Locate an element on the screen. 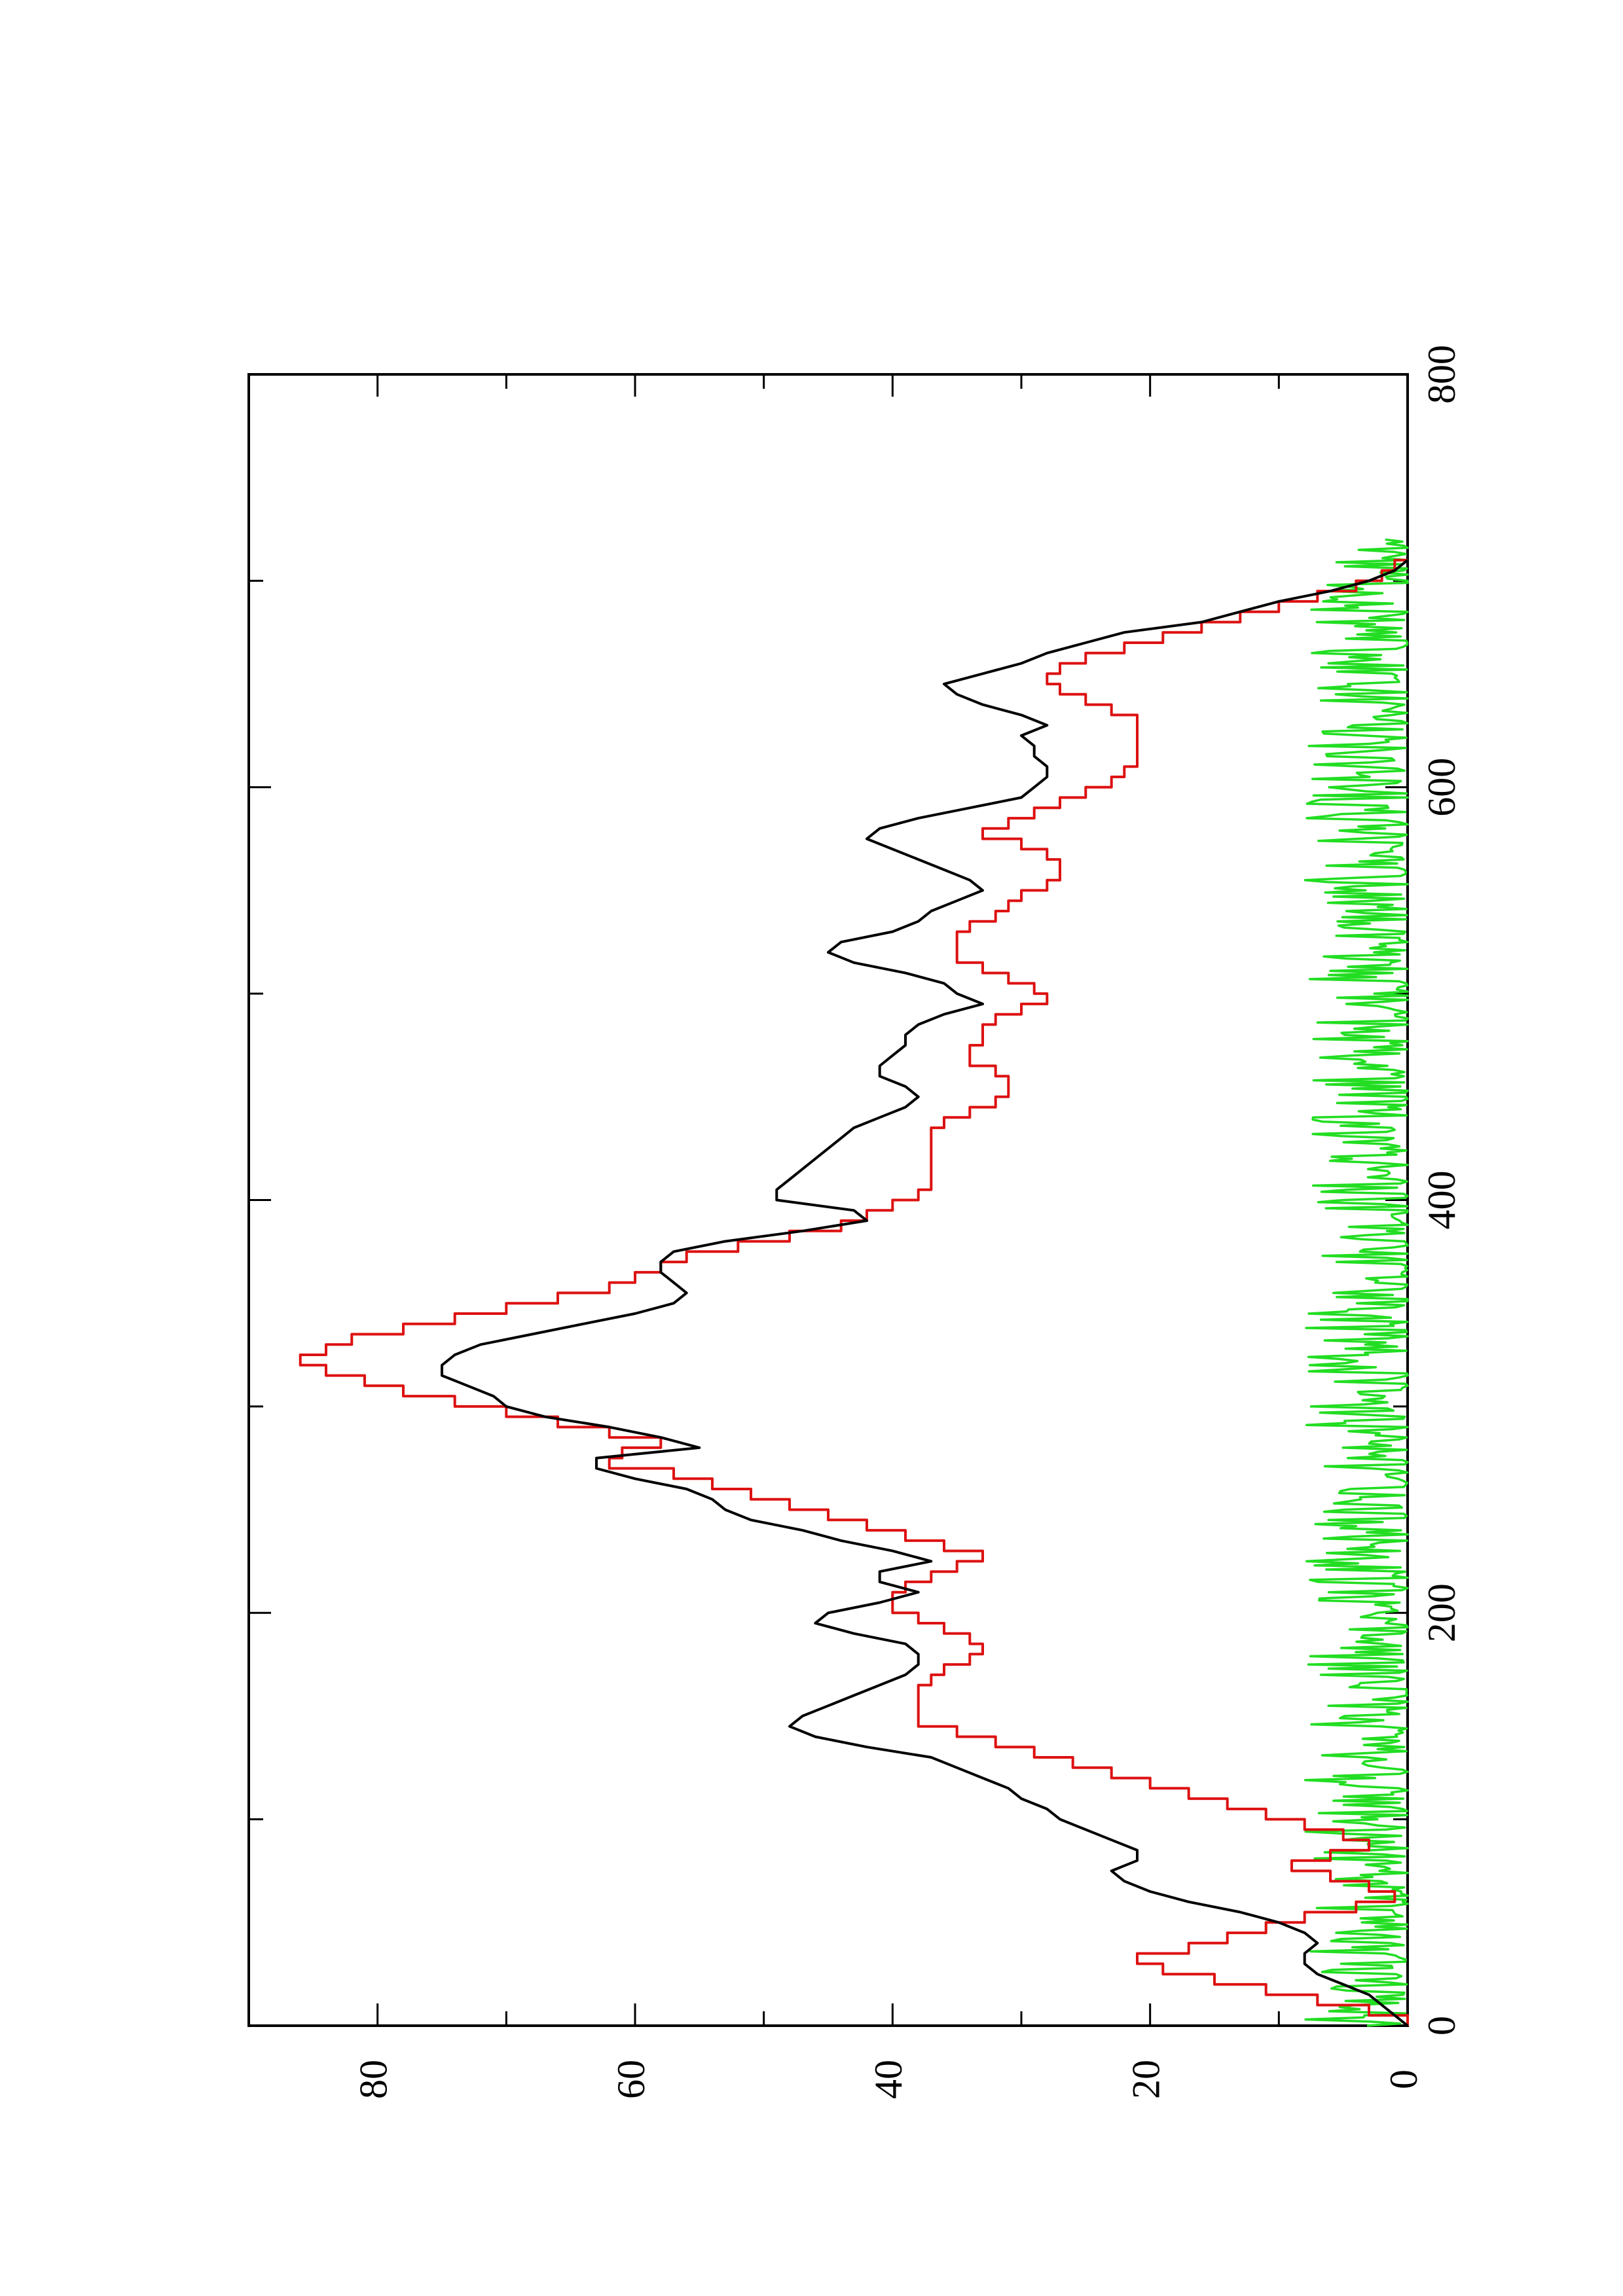 This screenshot has width=1623, height=2296. x-tick-label: 400 is located at coordinates (1441, 1200).